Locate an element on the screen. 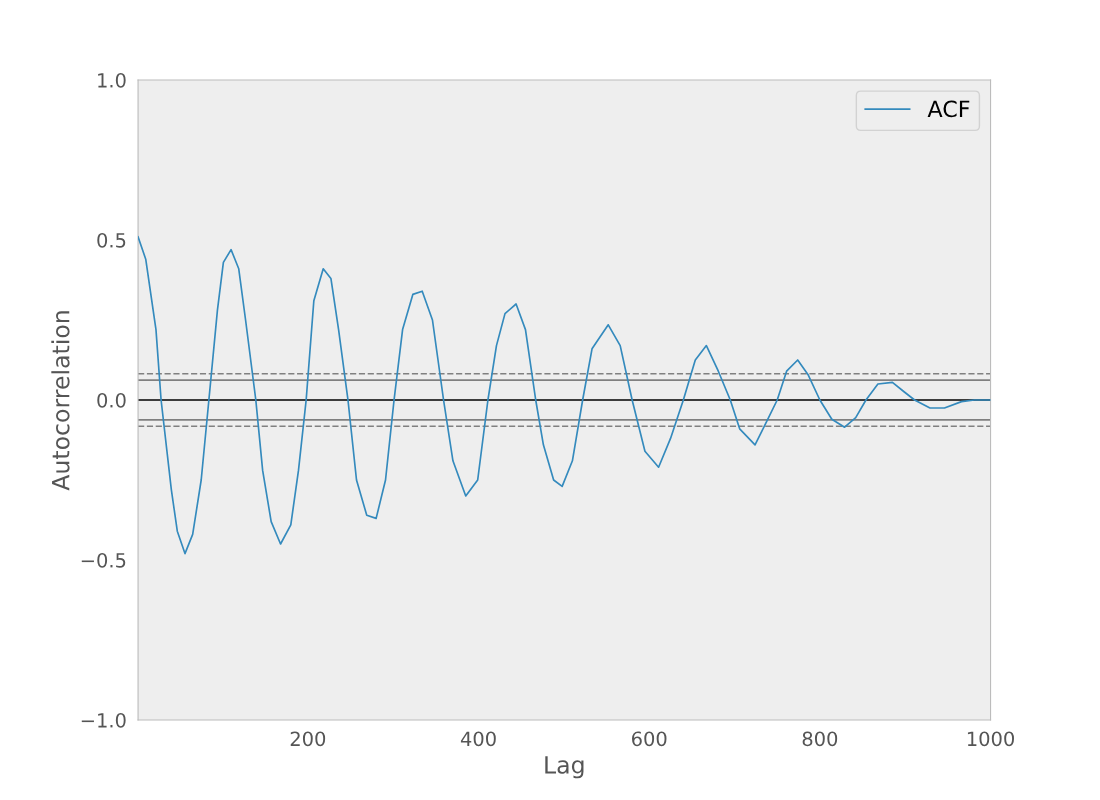  y-tick-label: 1.0 is located at coordinates (112, 80).